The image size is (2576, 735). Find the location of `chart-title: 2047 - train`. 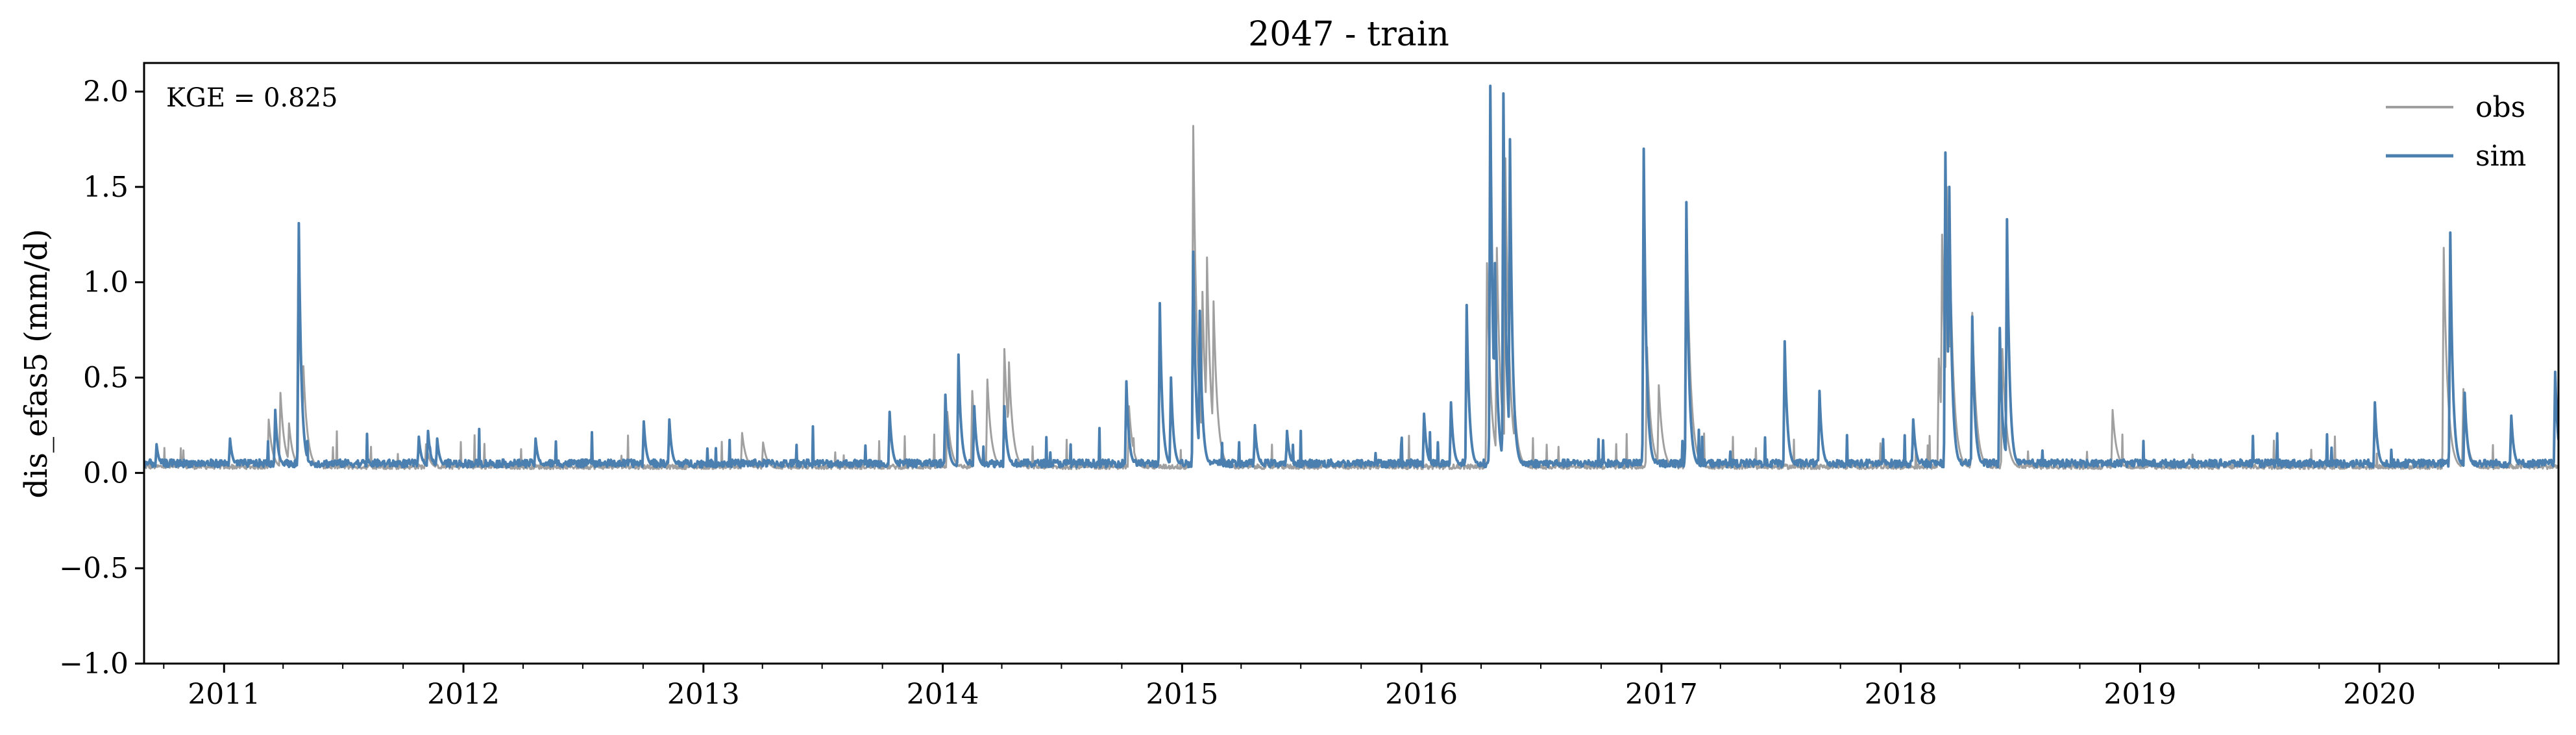

chart-title: 2047 - train is located at coordinates (1348, 34).